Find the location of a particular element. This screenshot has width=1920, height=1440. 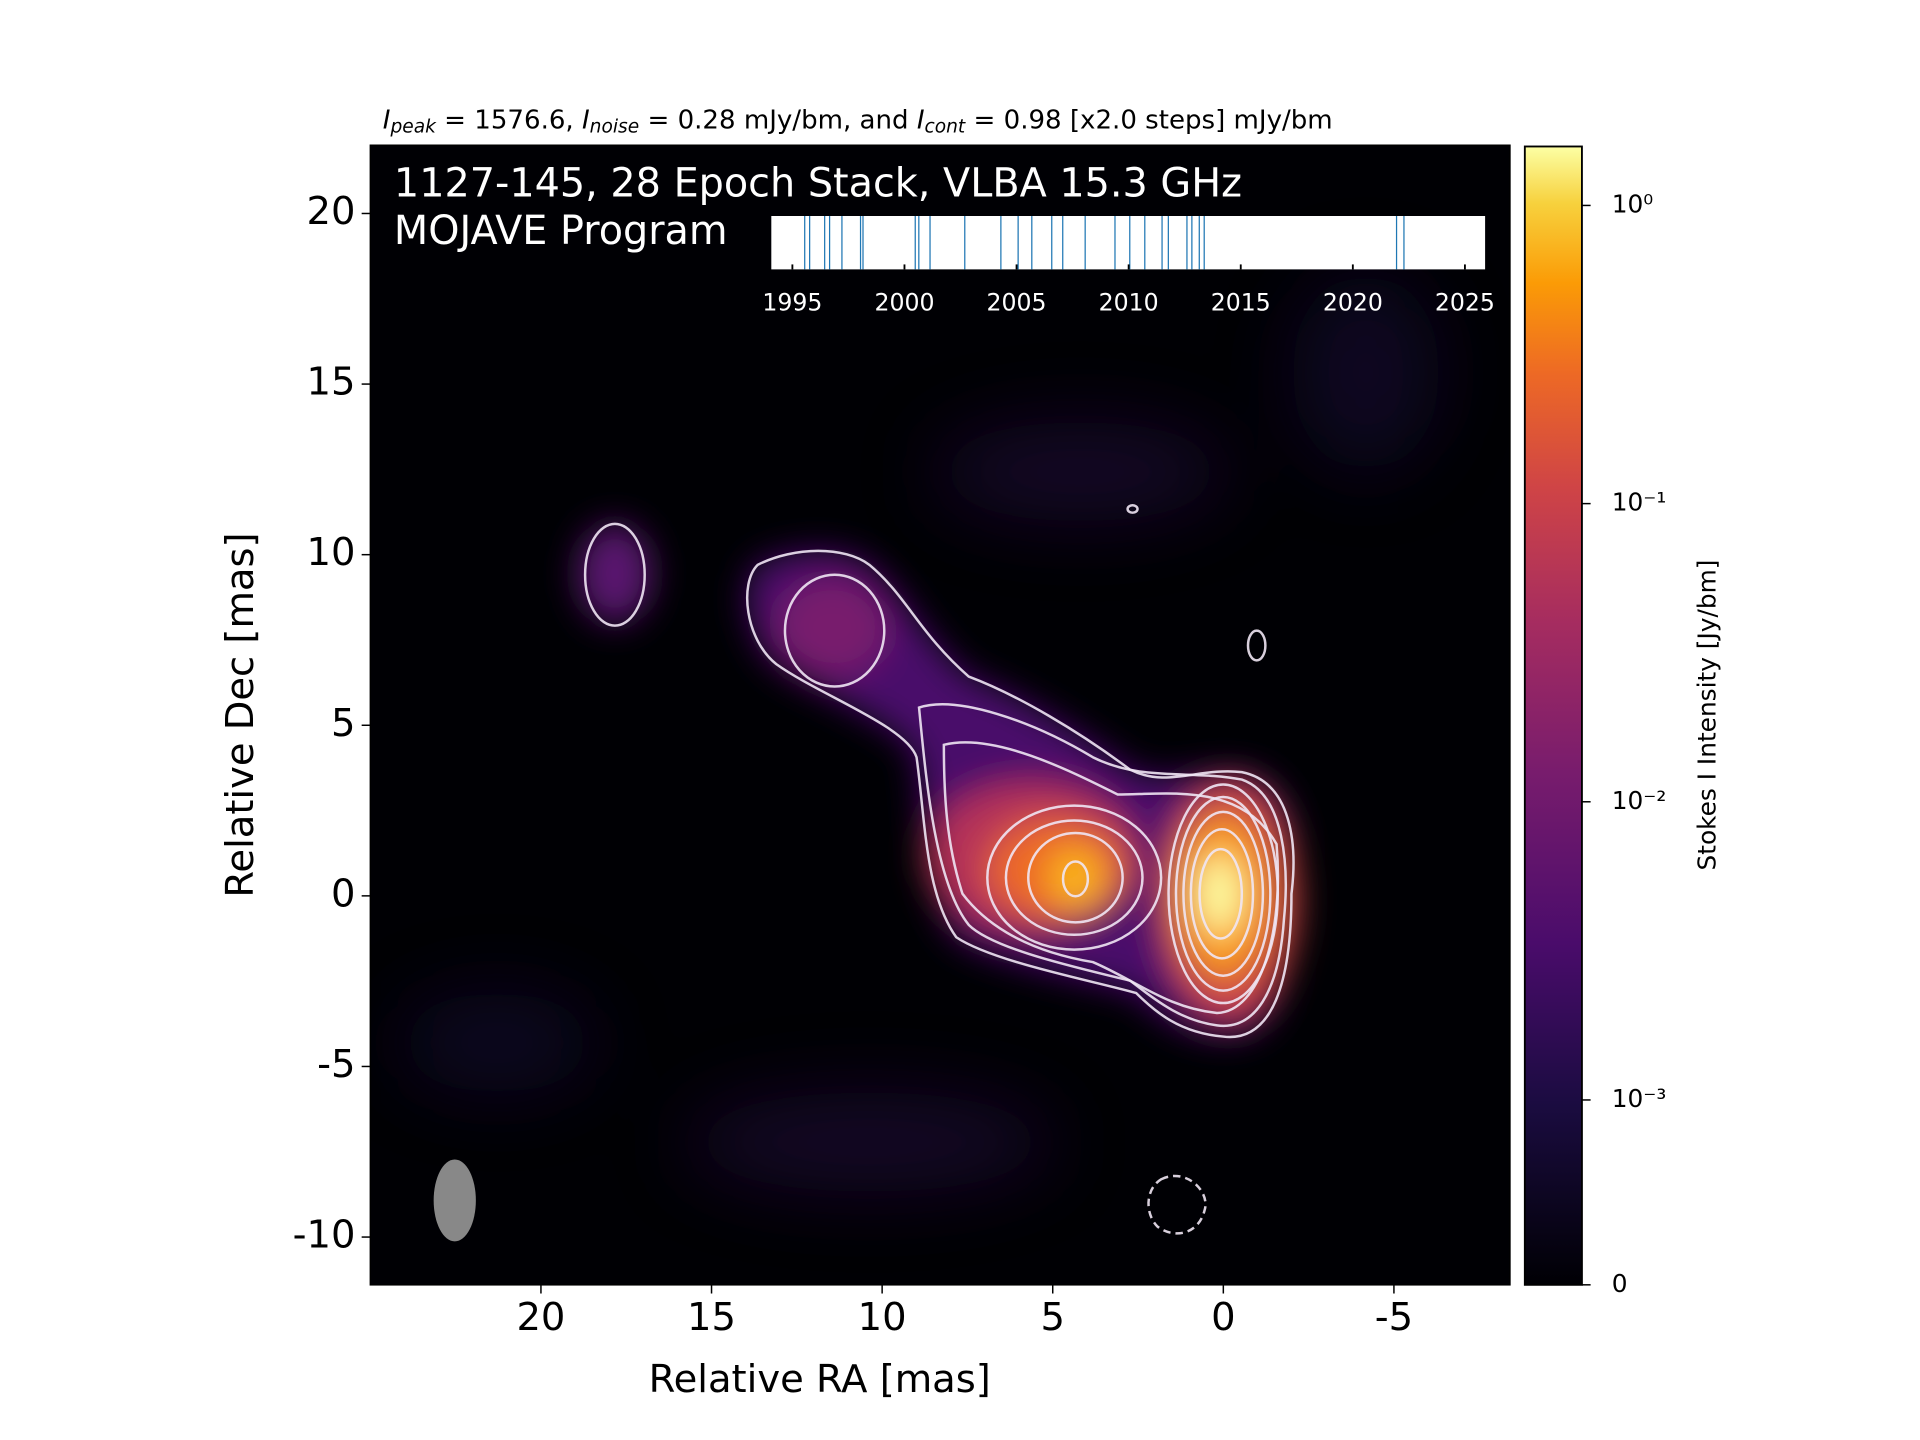

epoch-tick-label: 2010 is located at coordinates (1129, 303).